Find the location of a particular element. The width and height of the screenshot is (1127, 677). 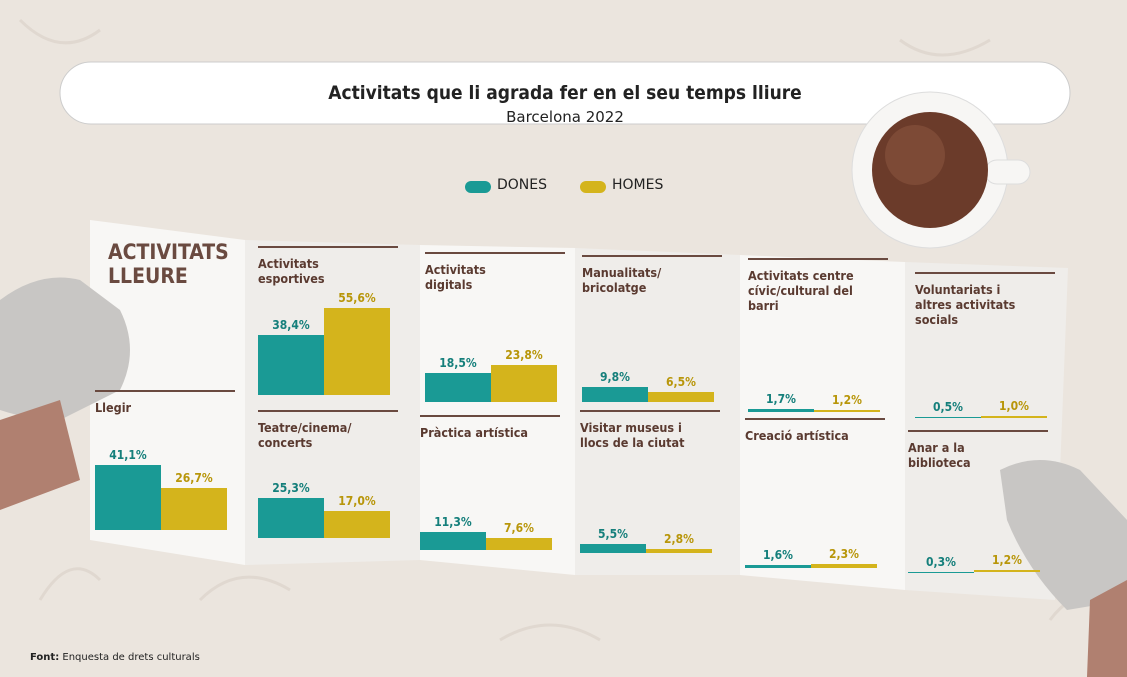

value-label: 1,0% is located at coordinates (1014, 406).